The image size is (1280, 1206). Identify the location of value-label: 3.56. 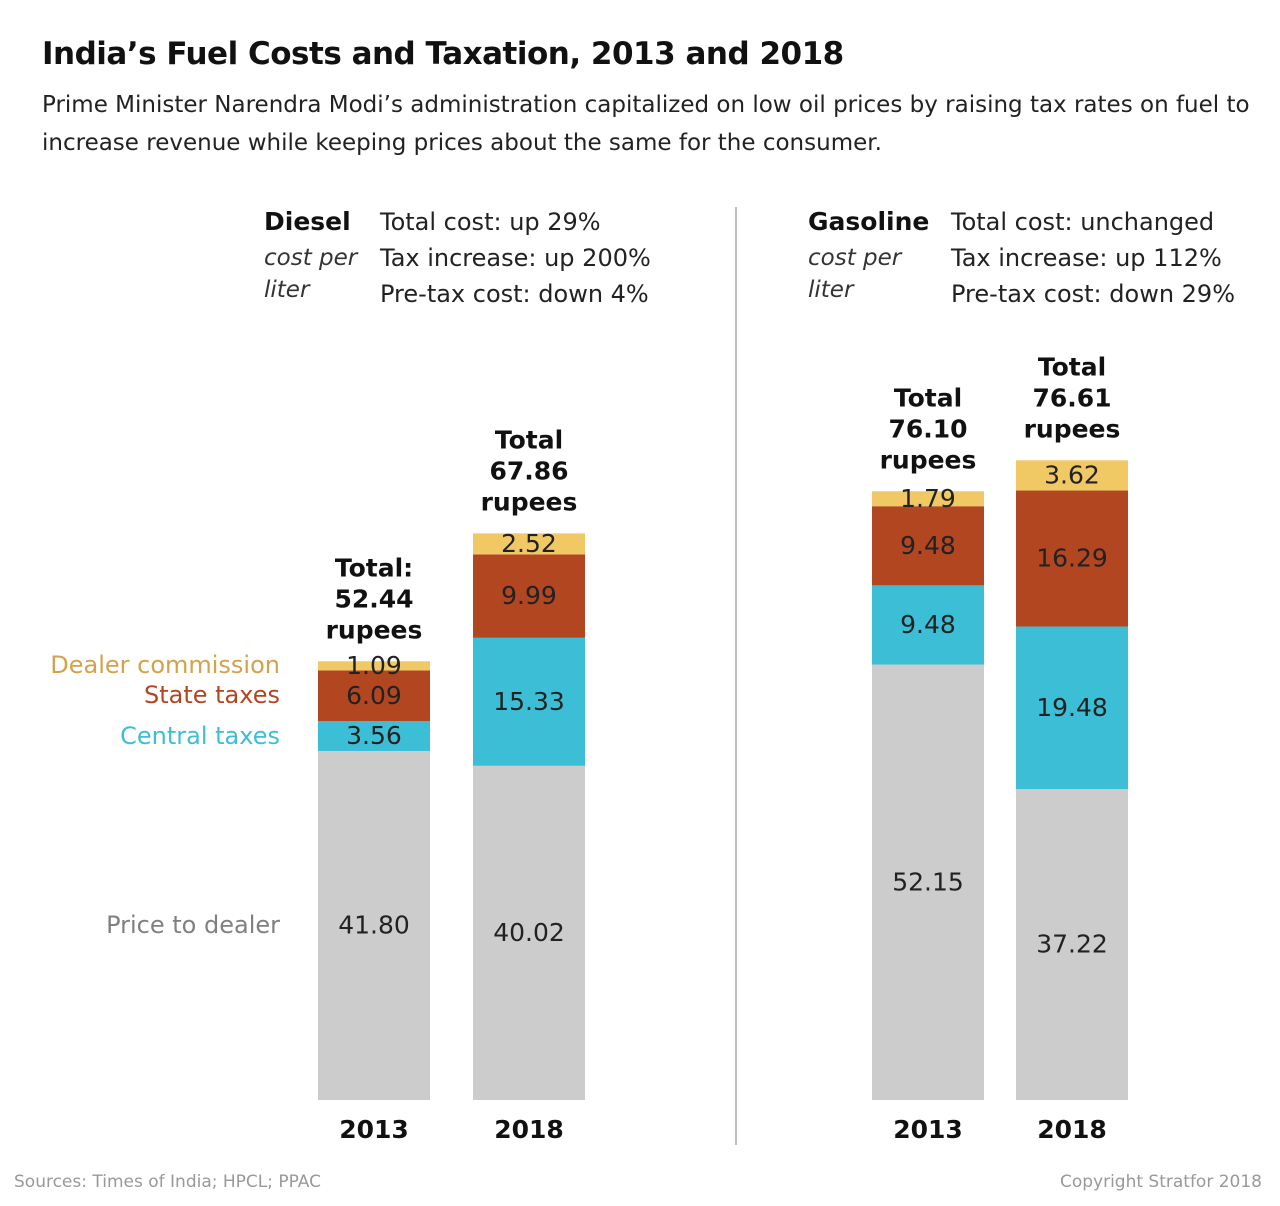
(374, 735).